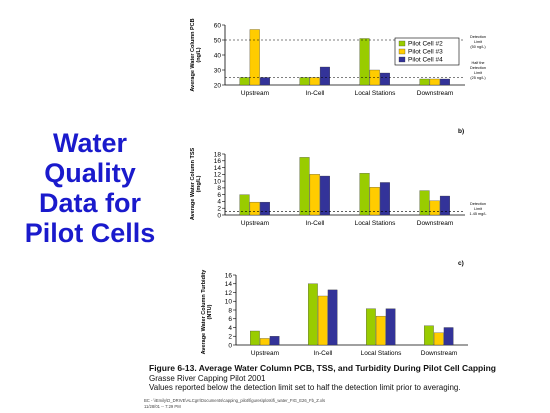 Image resolution: width=550 pixels, height=413 pixels. What do you see at coordinates (218, 25) in the screenshot?
I see `y-tick-label: 60` at bounding box center [218, 25].